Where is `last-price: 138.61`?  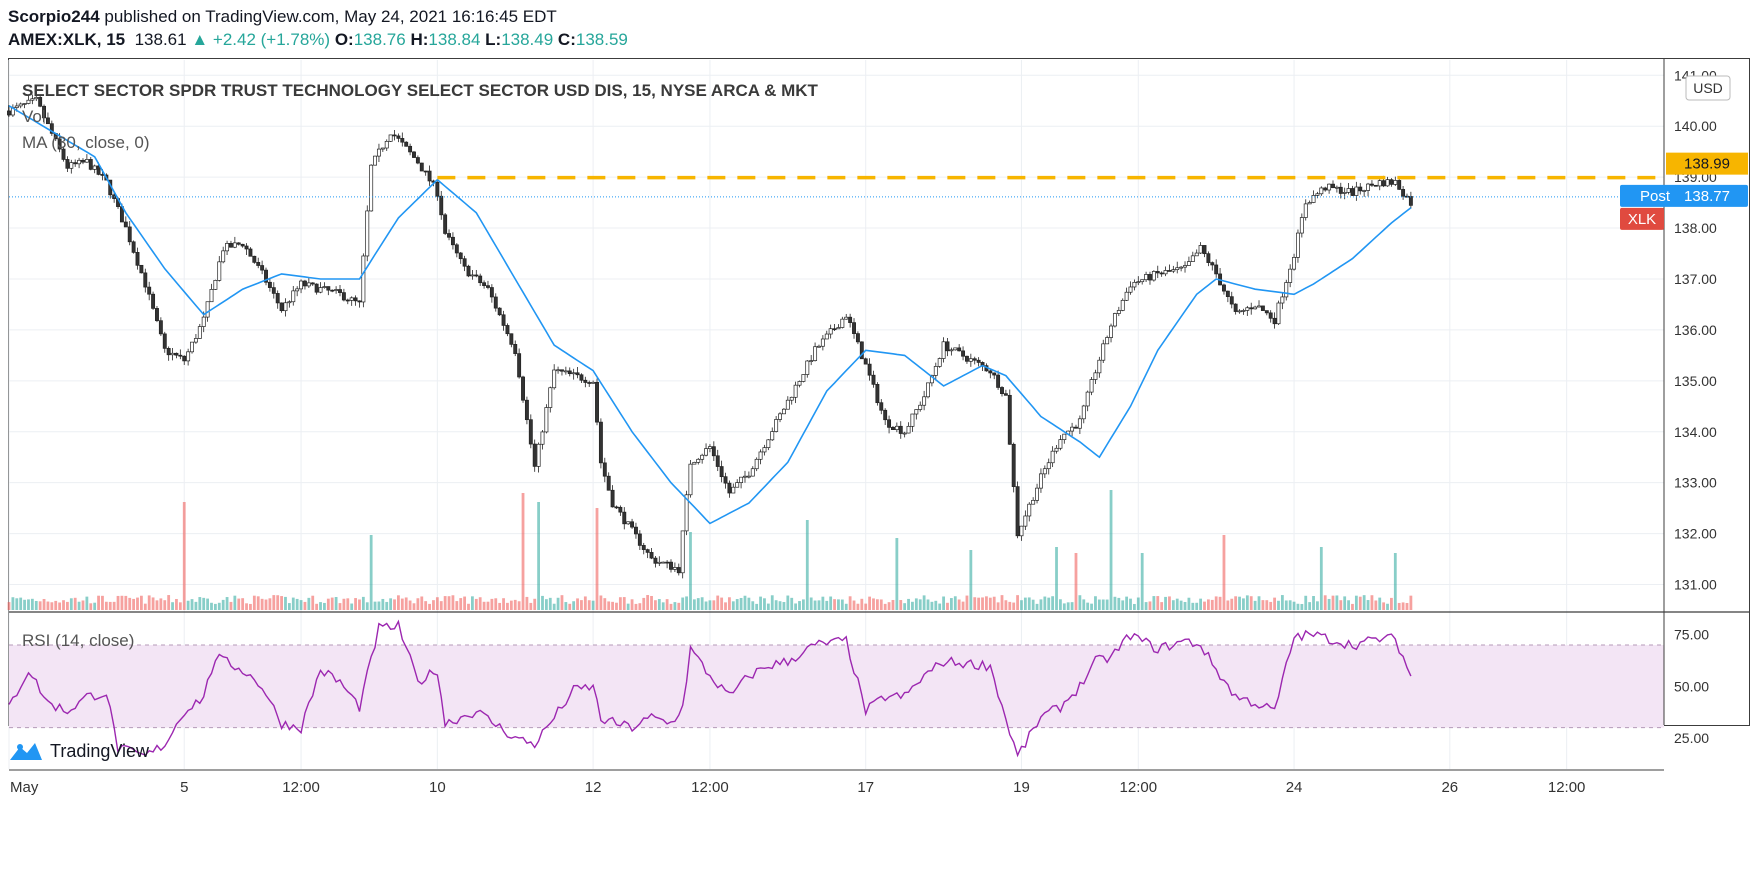
last-price: 138.61 is located at coordinates (160, 39).